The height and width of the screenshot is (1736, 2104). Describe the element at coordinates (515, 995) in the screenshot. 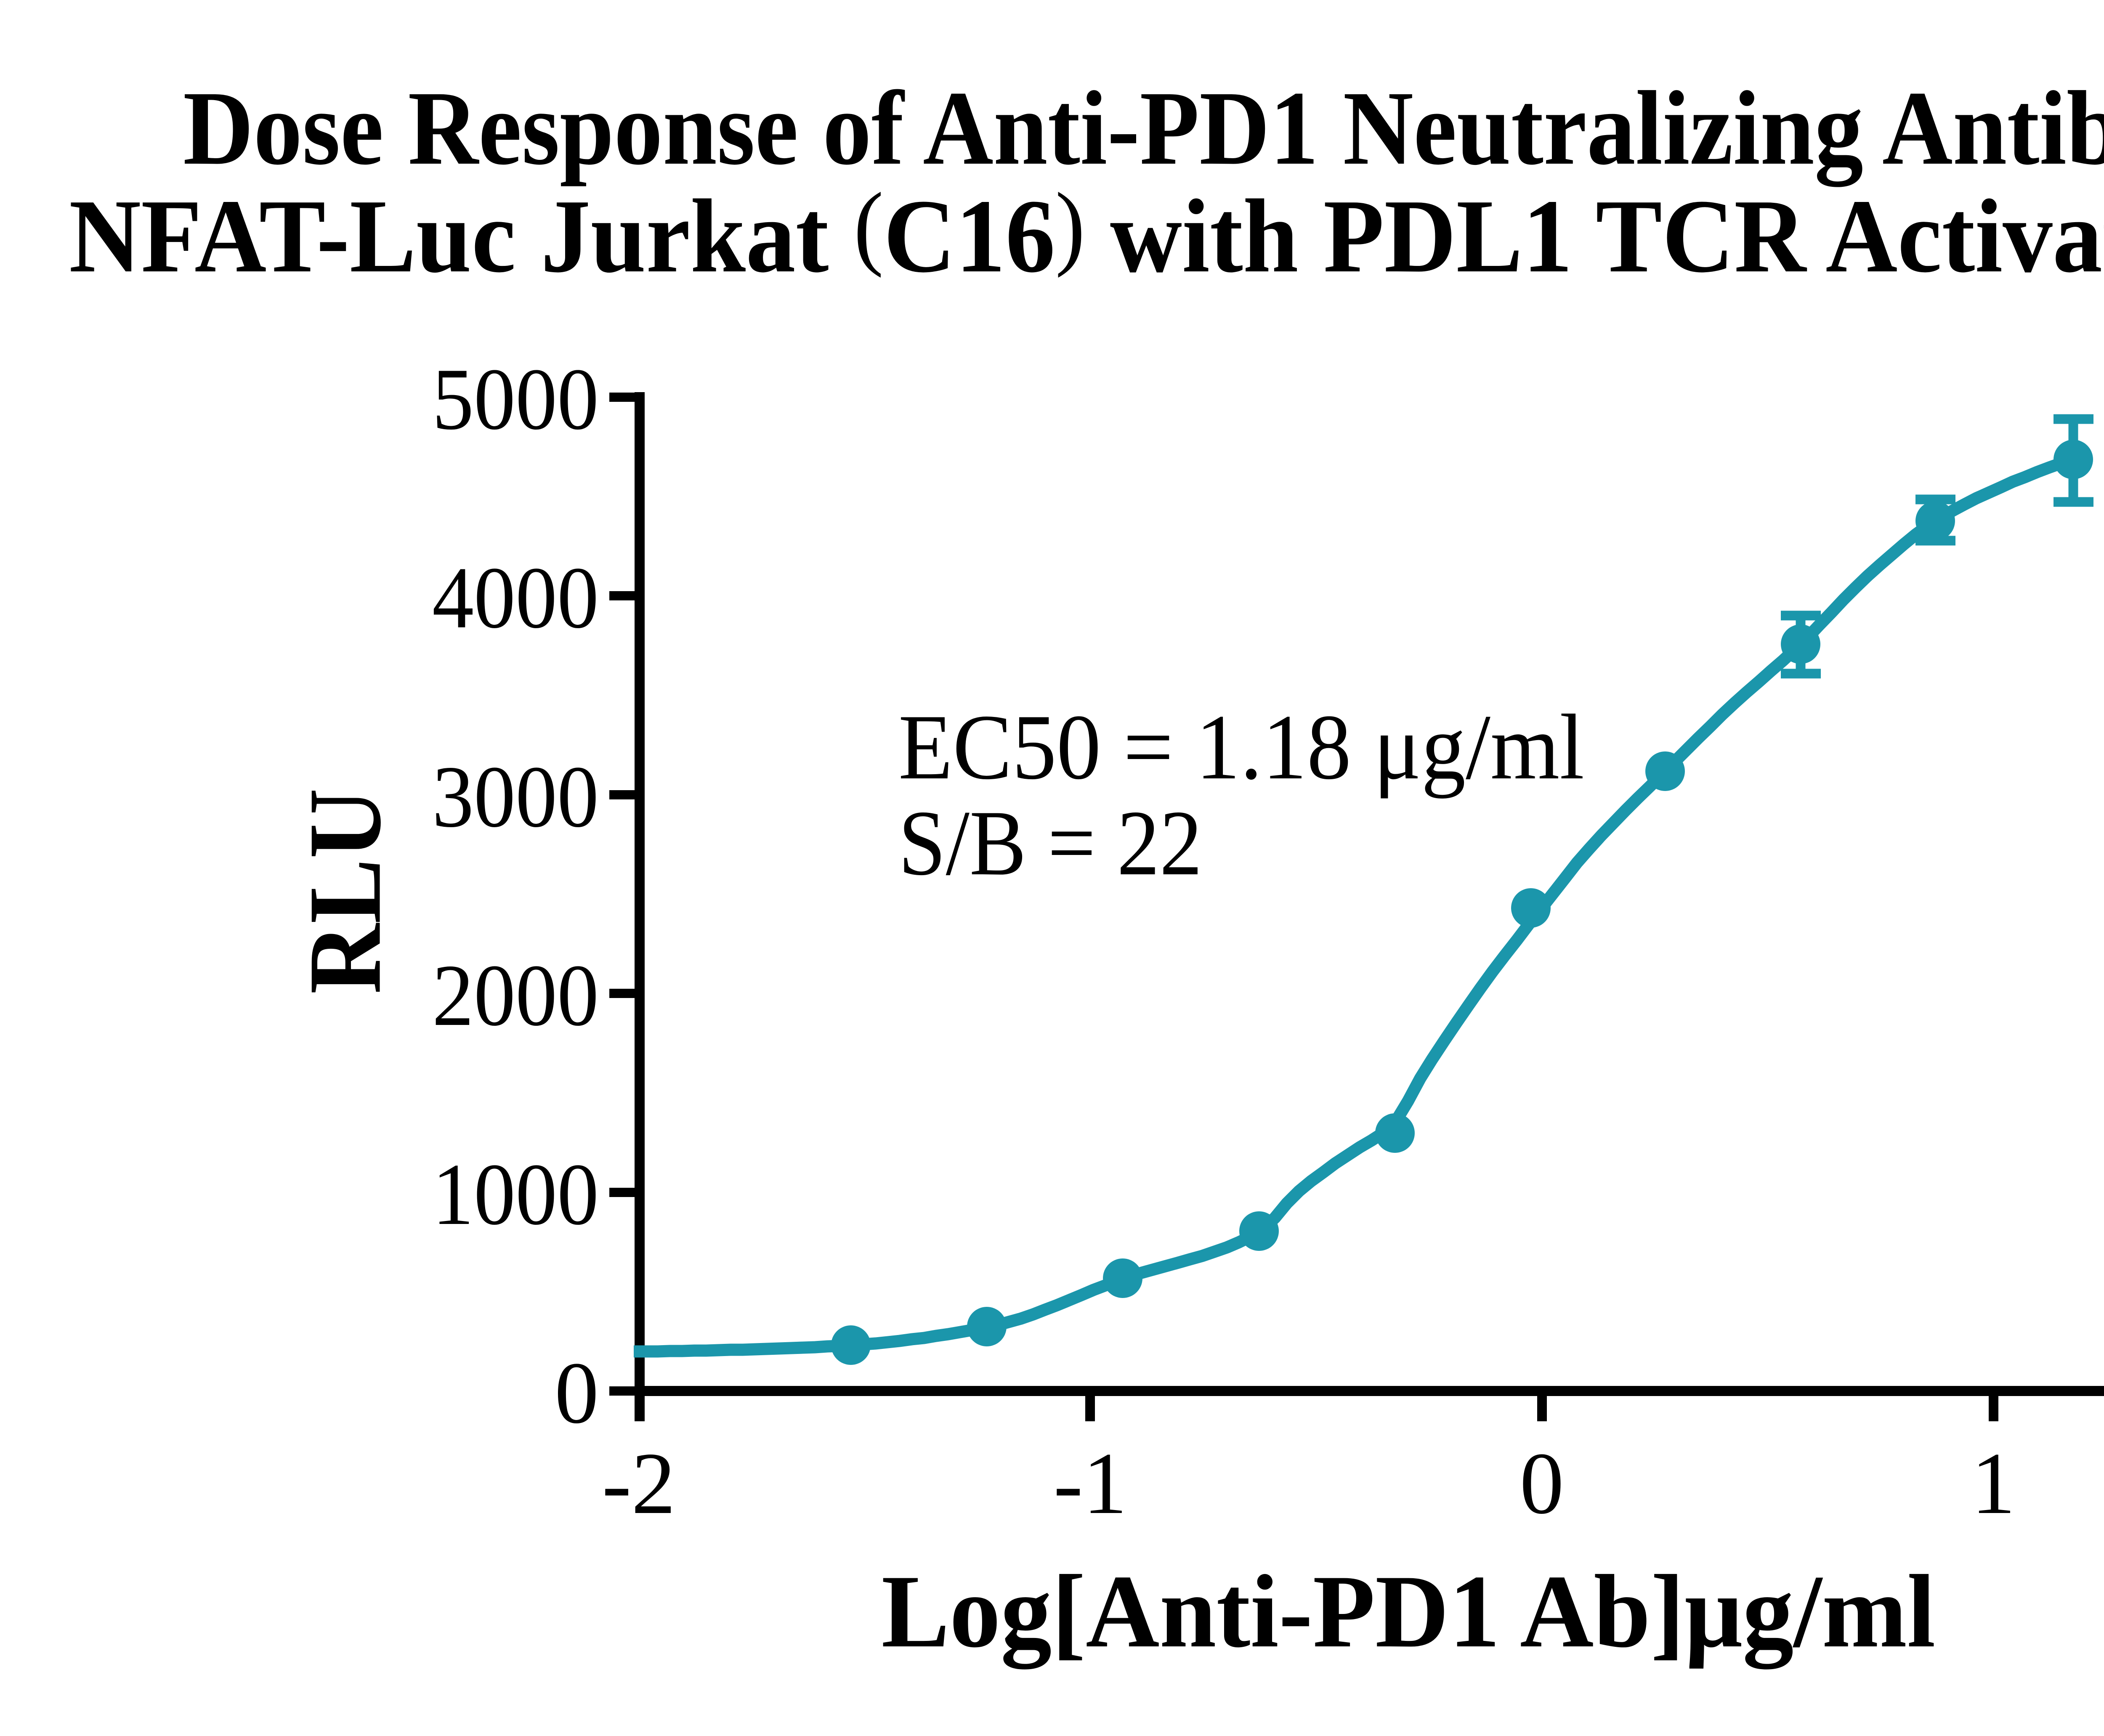

I see `svg-text: 2000` at that location.